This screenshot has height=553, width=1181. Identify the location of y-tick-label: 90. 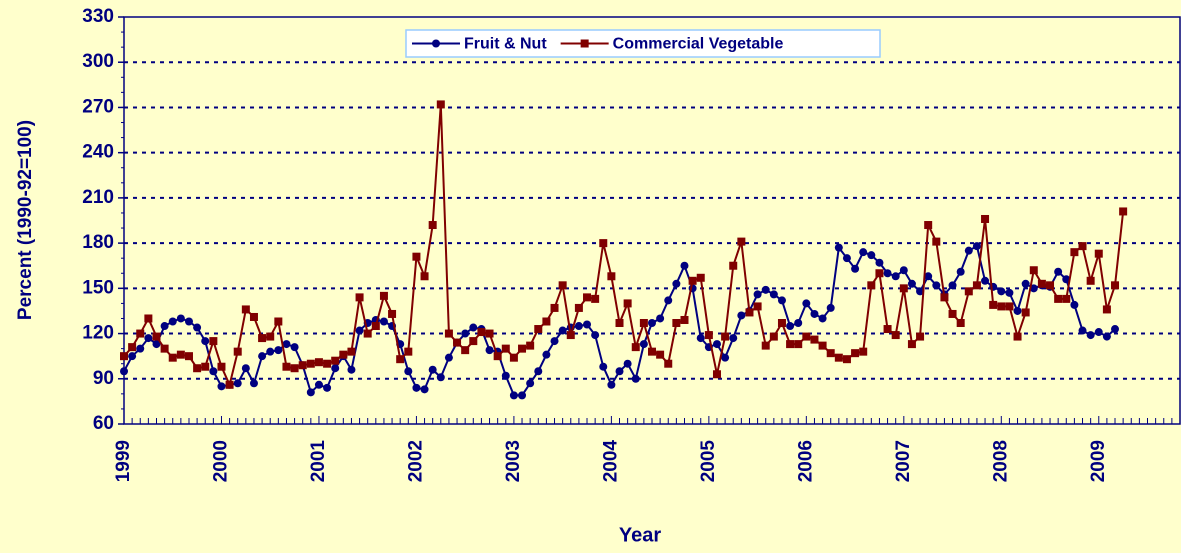
(103, 378).